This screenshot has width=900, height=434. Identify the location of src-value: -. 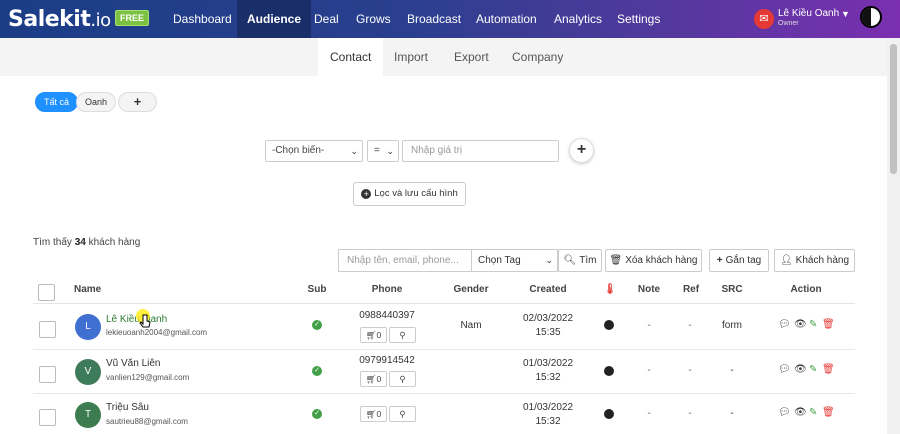
(732, 413).